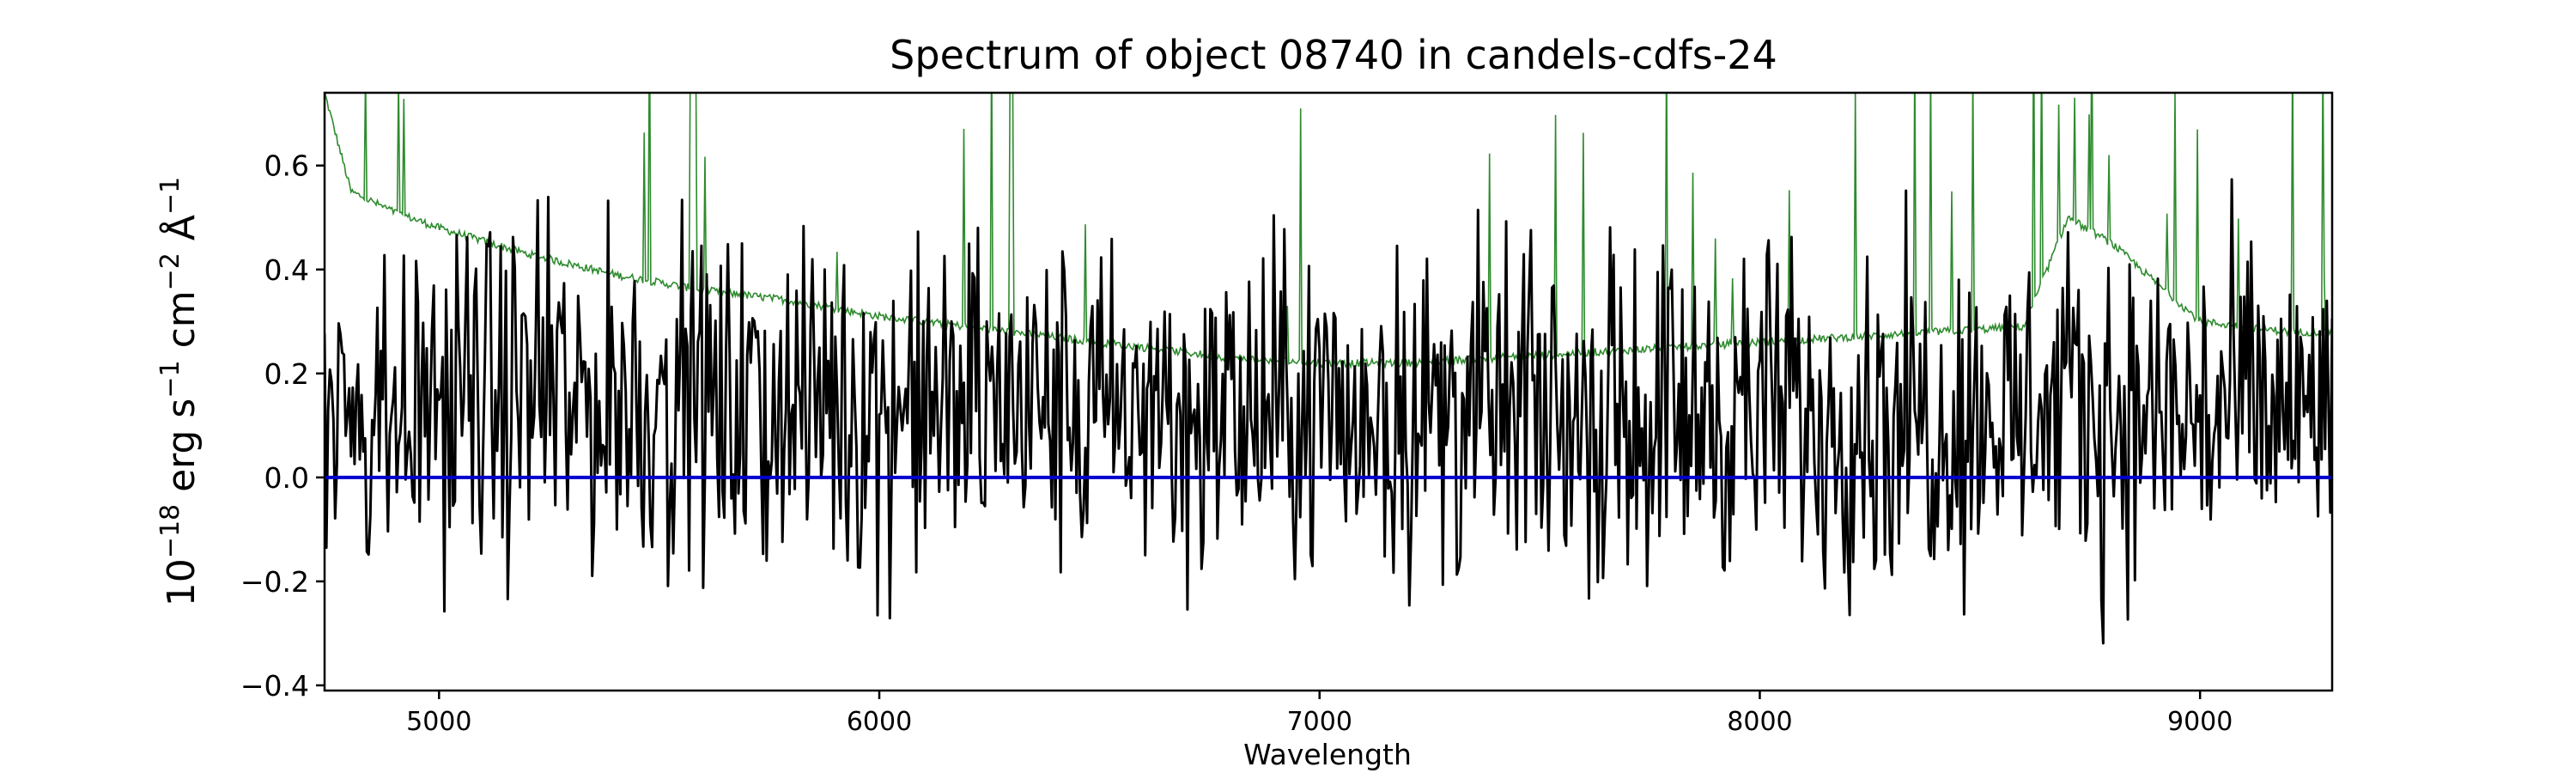 This screenshot has height=773, width=2576. Describe the element at coordinates (879, 722) in the screenshot. I see `x-tick-label: 6000` at that location.